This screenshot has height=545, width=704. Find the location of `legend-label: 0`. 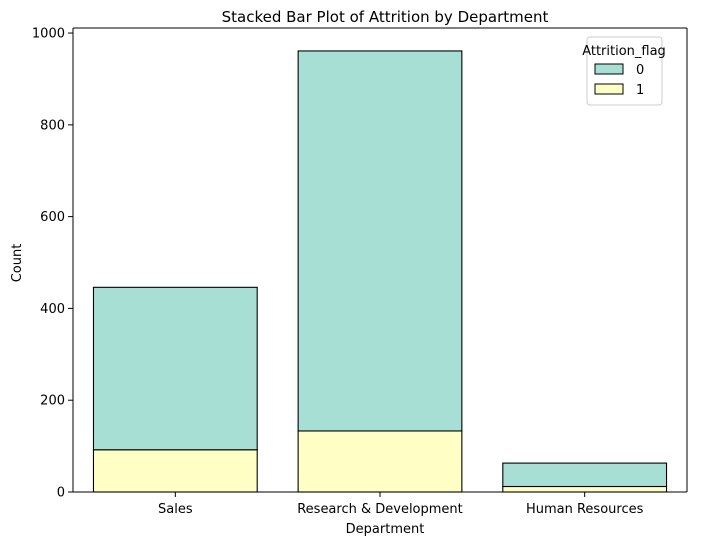

legend-label: 0 is located at coordinates (640, 70).